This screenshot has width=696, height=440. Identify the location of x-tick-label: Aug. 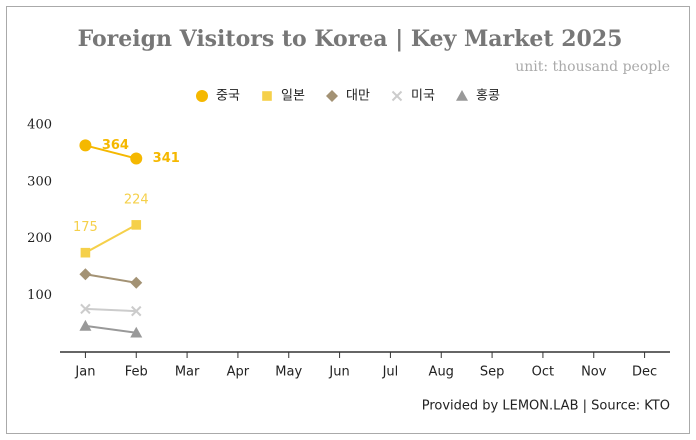
(441, 372).